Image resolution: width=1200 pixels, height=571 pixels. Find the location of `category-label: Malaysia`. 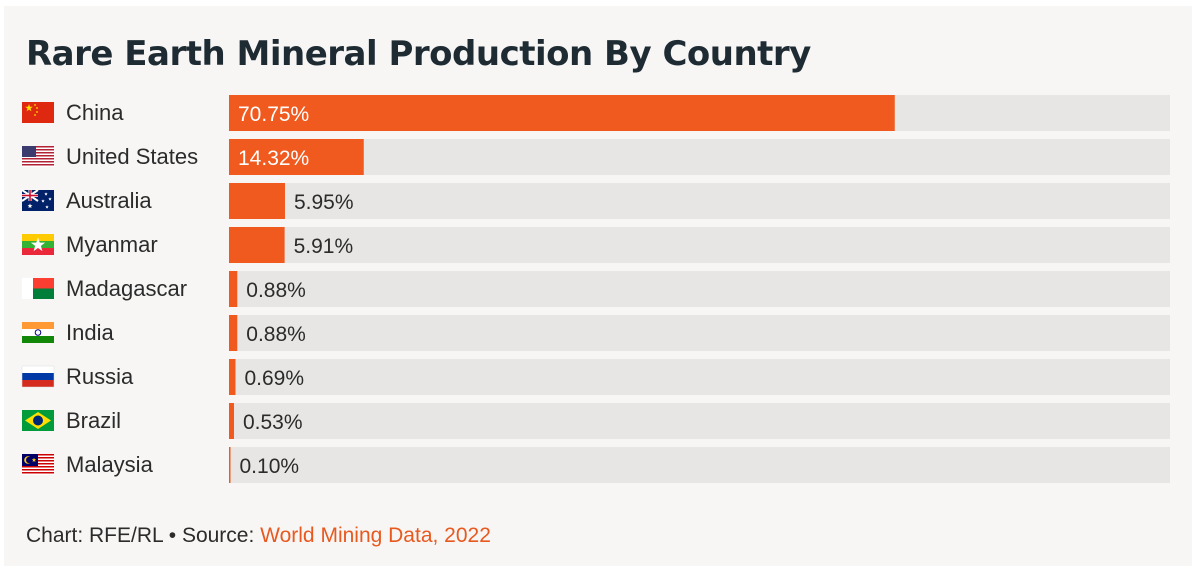

category-label: Malaysia is located at coordinates (110, 464).